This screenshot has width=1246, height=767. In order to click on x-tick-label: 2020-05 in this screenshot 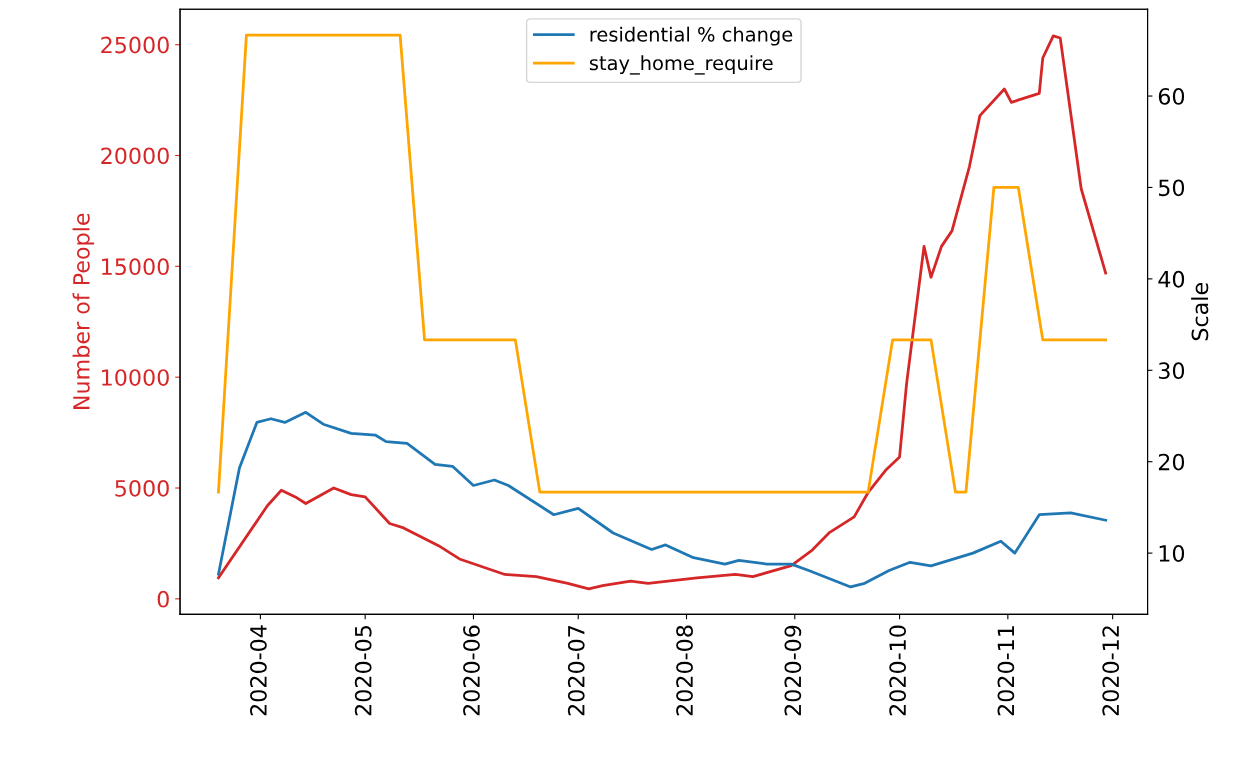, I will do `click(363, 671)`.